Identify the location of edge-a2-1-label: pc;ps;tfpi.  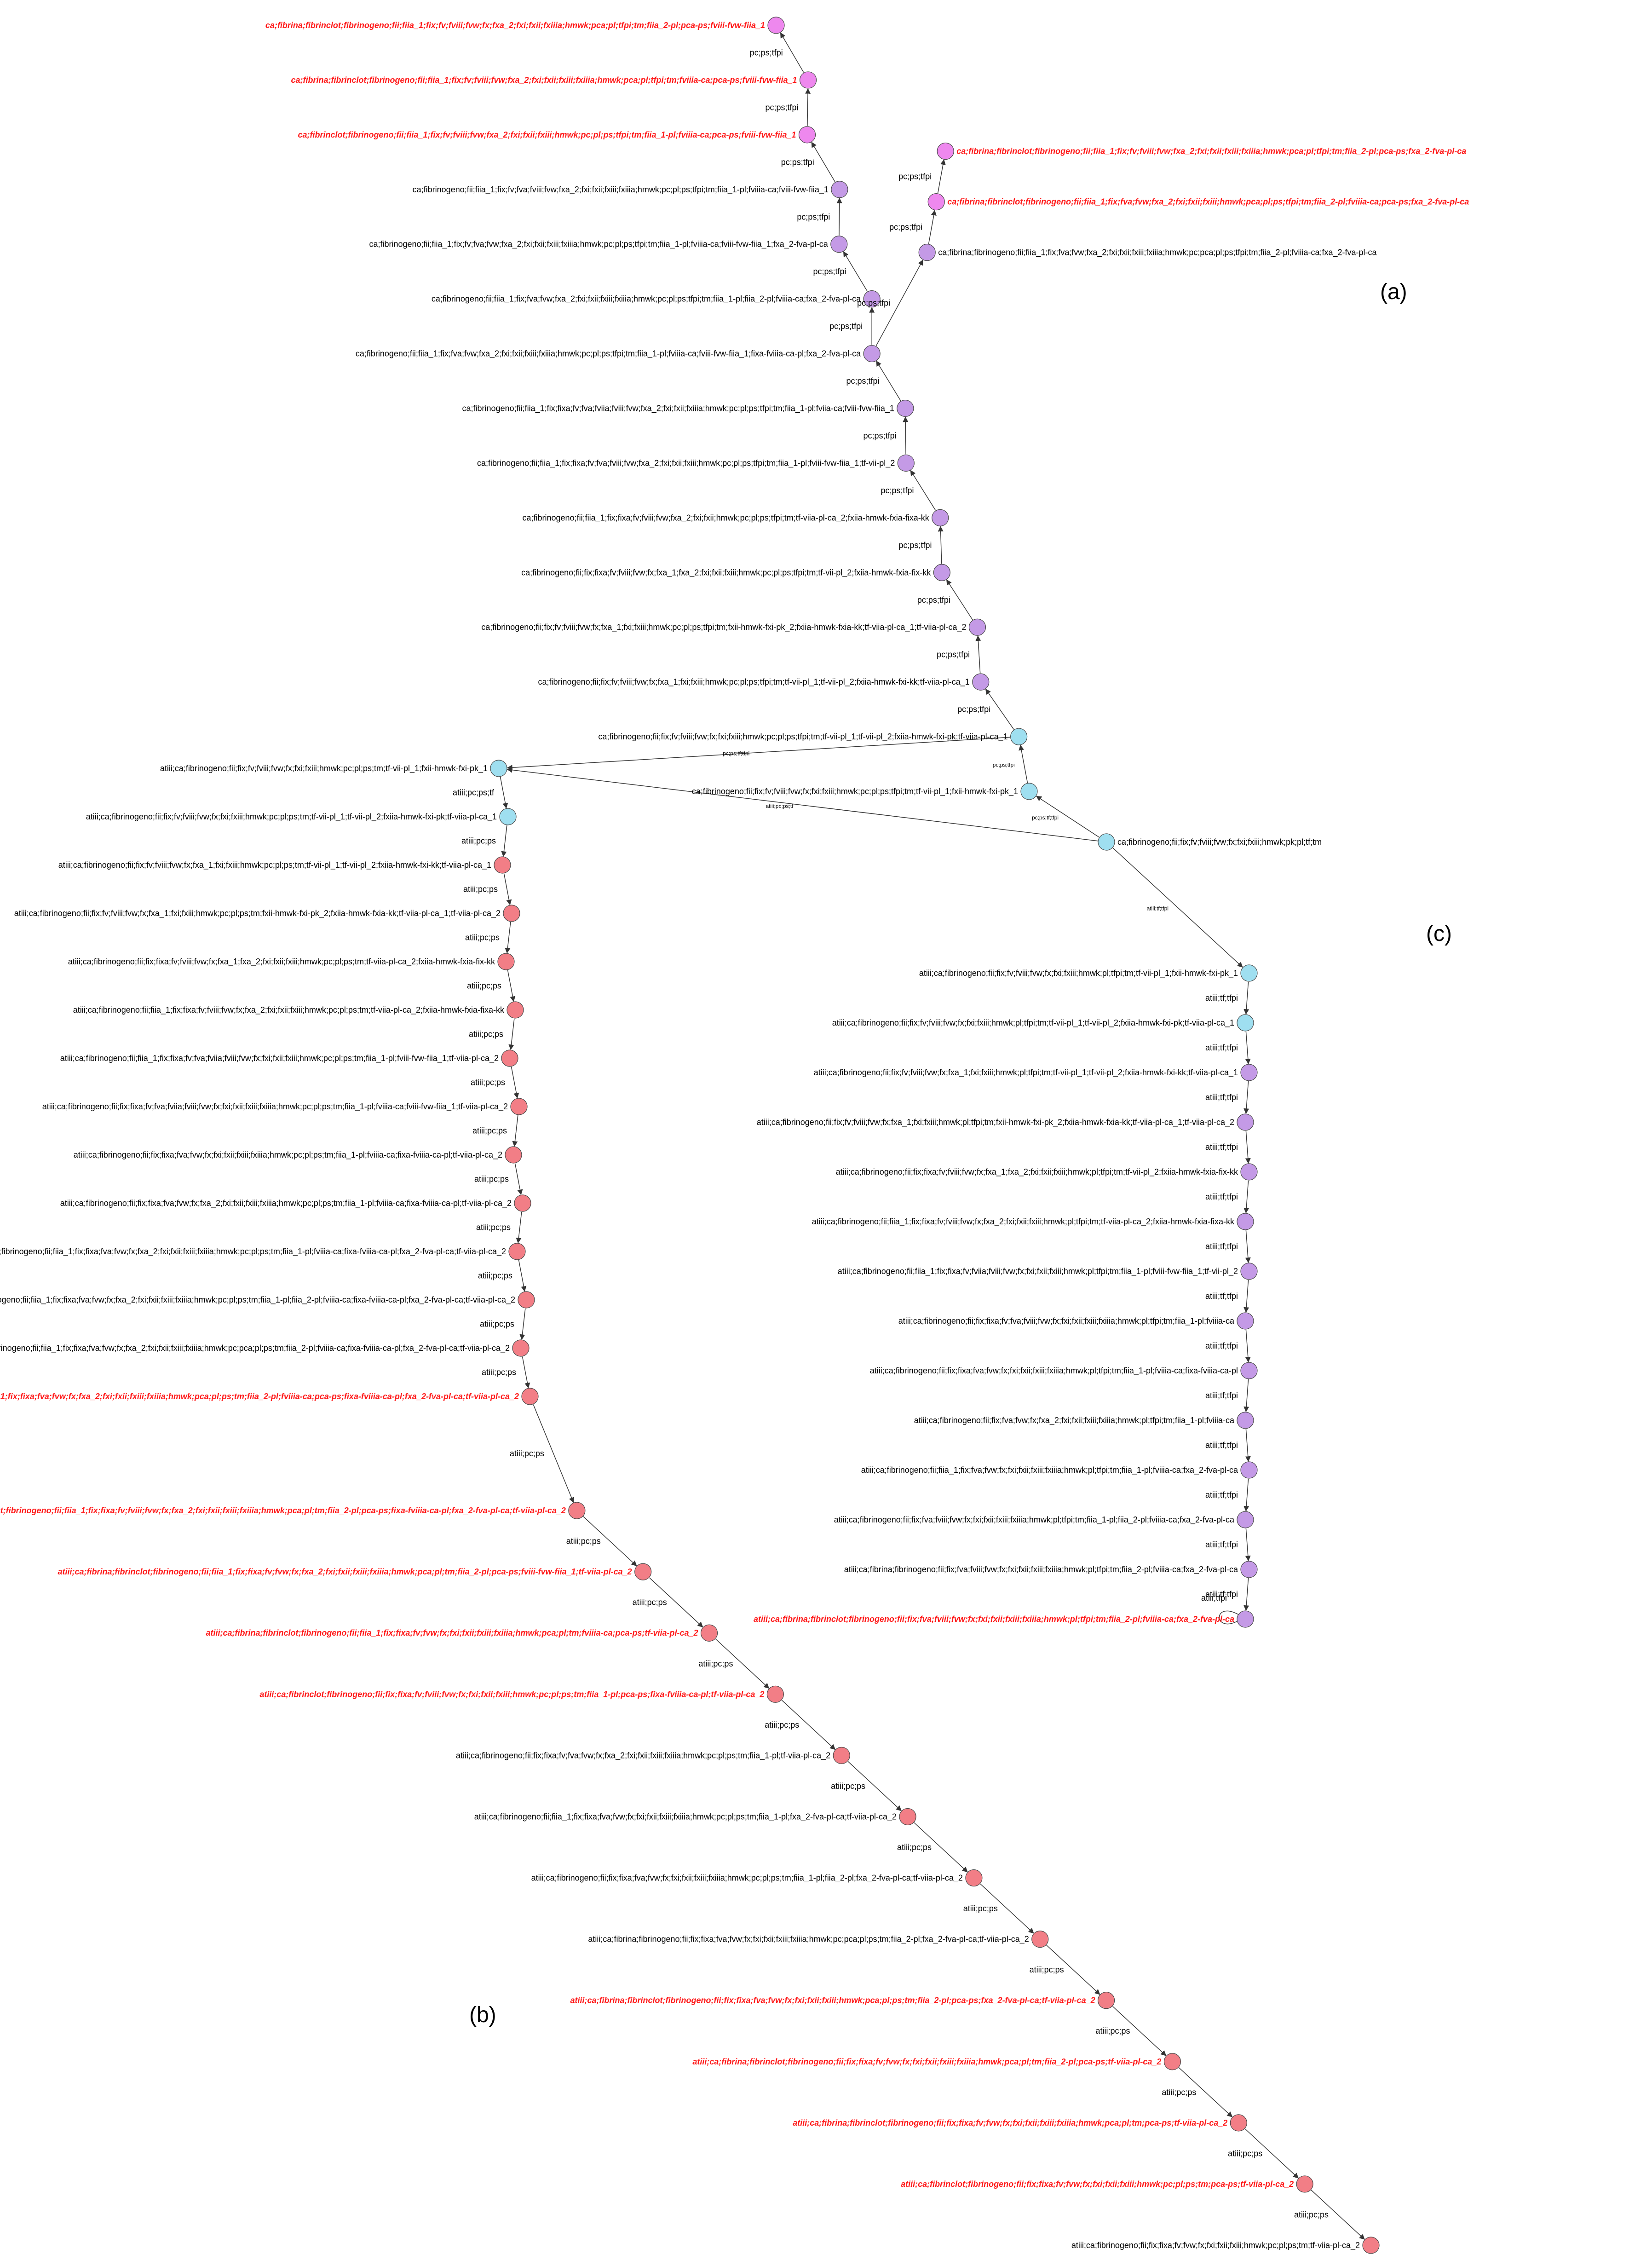
(905, 228).